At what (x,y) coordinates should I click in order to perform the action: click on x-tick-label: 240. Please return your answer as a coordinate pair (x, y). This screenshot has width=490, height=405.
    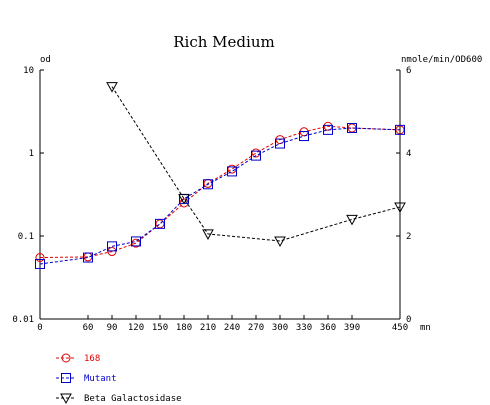
    Looking at the image, I should click on (232, 328).